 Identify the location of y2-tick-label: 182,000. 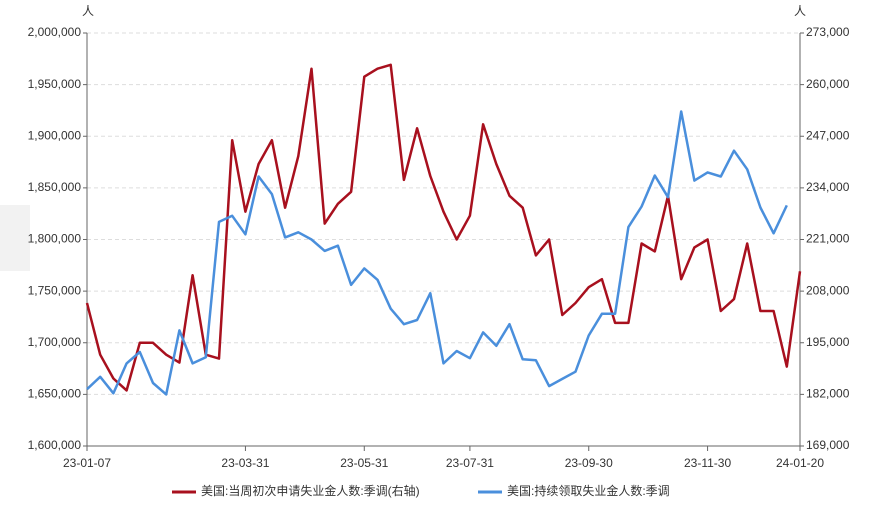
(828, 394).